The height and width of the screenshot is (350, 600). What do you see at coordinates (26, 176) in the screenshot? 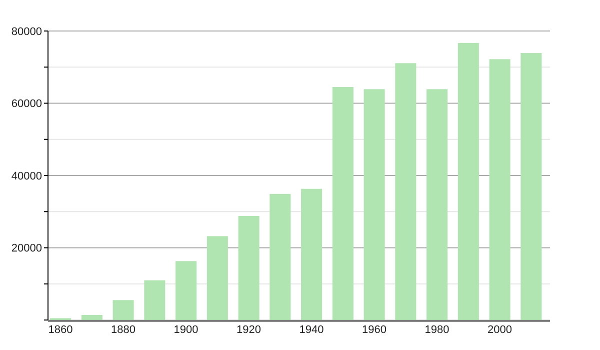
I see `y-tick-label: 40000` at bounding box center [26, 176].